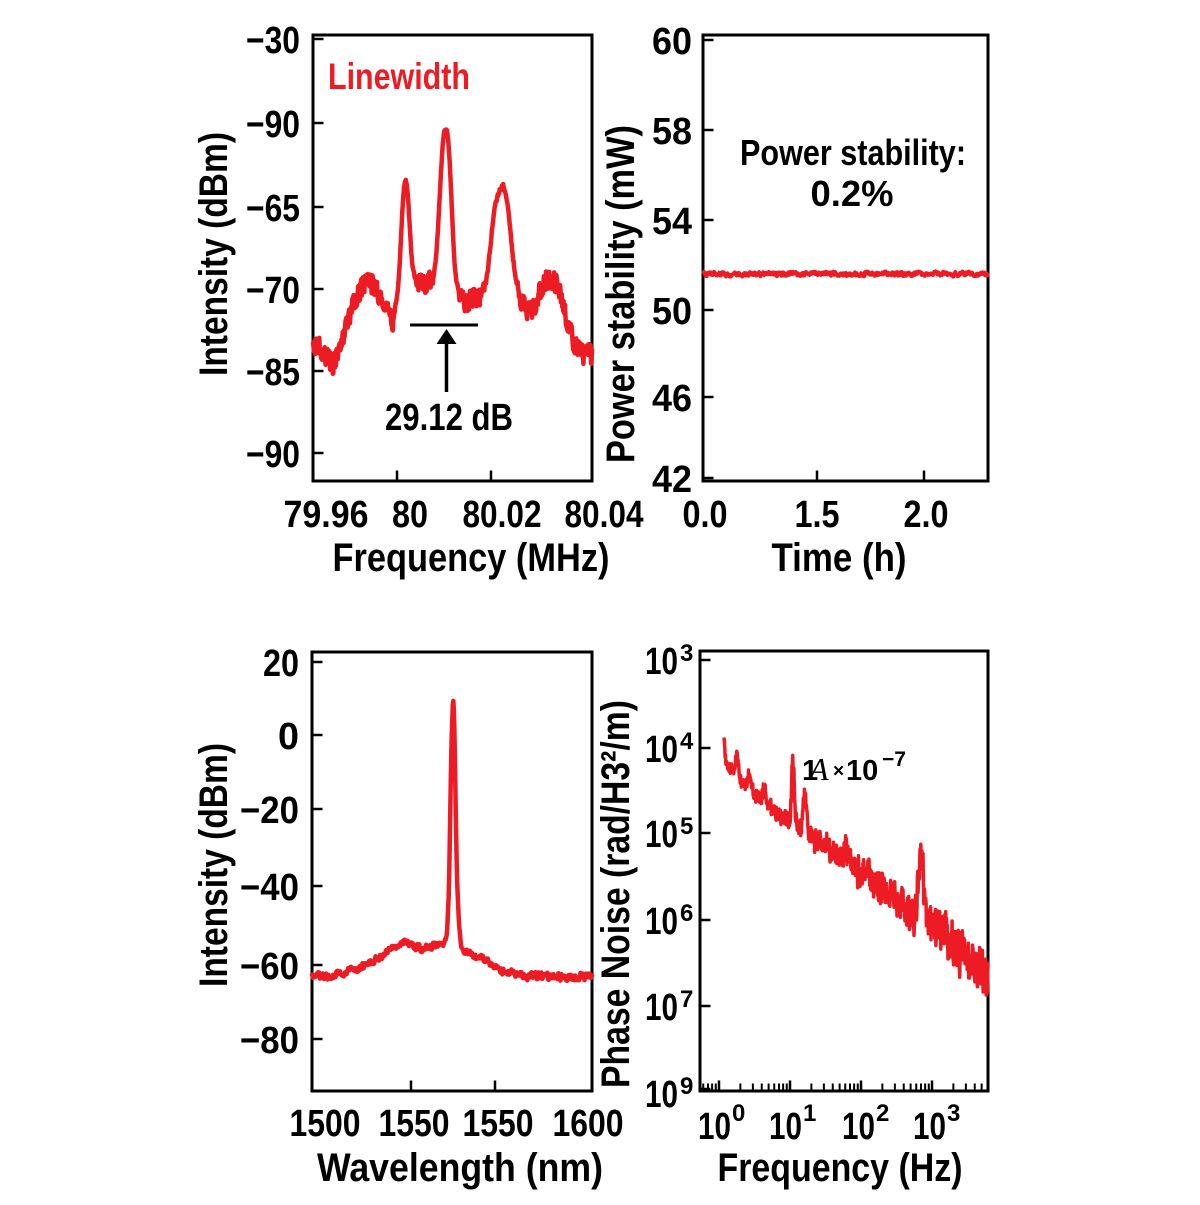  Describe the element at coordinates (686, 826) in the screenshot. I see `svg-text: 5` at that location.